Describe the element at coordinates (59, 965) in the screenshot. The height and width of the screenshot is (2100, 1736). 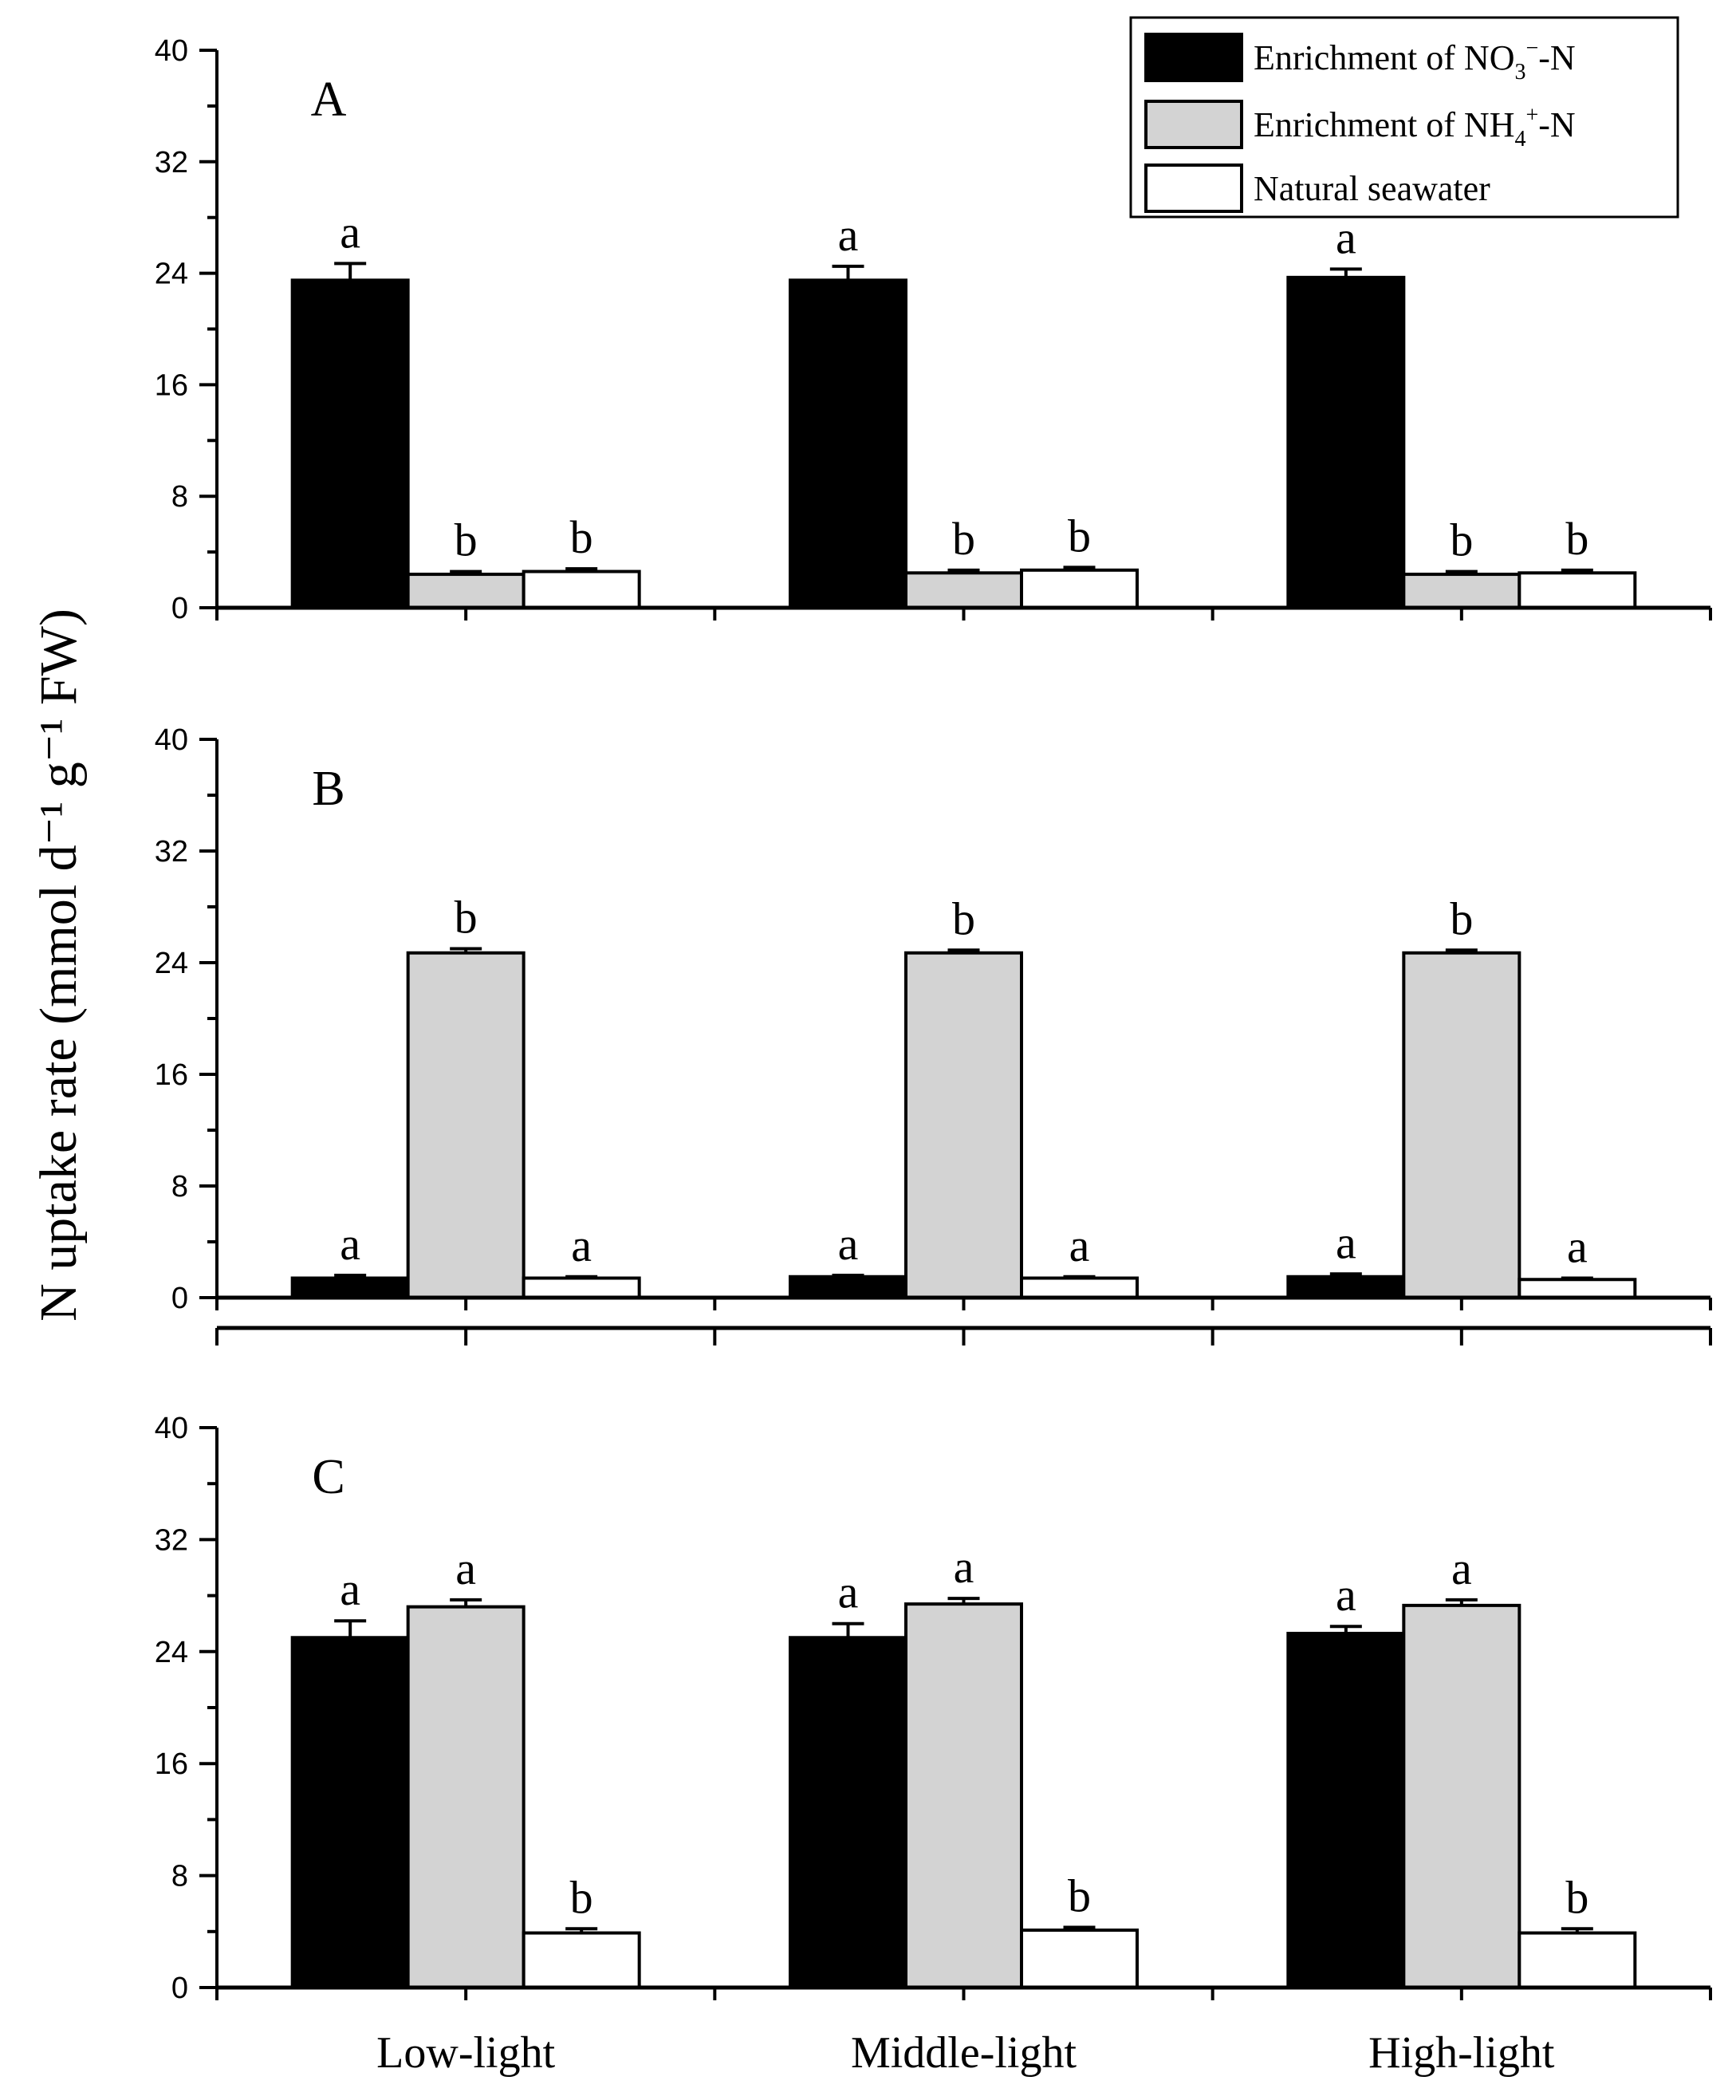
I see `y-axis-label: N uptake rate (mmol d⁻¹ g⁻¹ FW)` at that location.